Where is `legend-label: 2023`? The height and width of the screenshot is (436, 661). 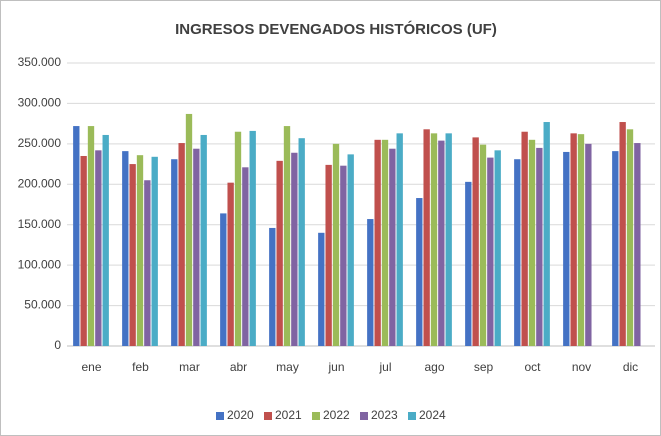 legend-label: 2023 is located at coordinates (384, 415).